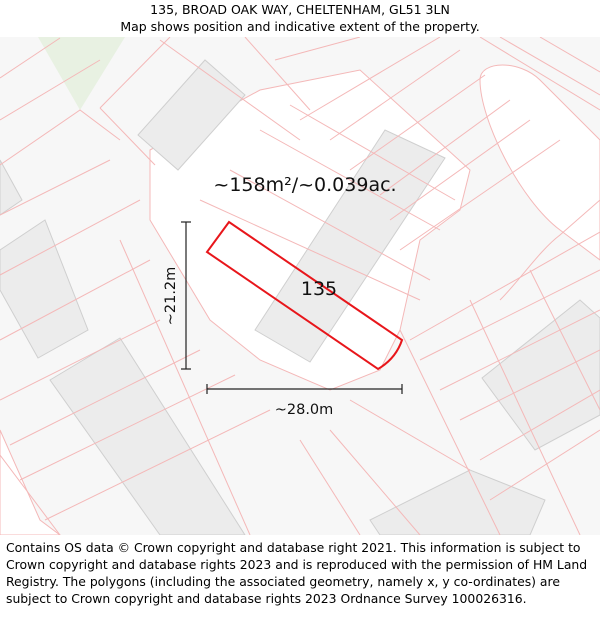  I want to click on width-label: ~28.0m, so click(304, 410).